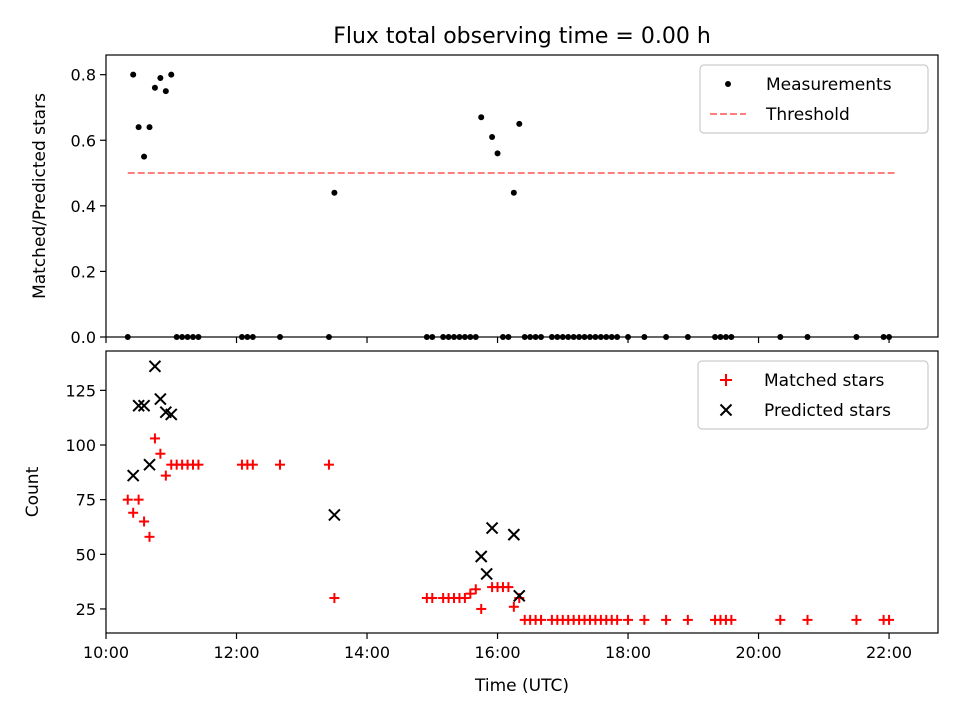 This screenshot has width=960, height=724. I want to click on legend-label: Measurements, so click(829, 85).